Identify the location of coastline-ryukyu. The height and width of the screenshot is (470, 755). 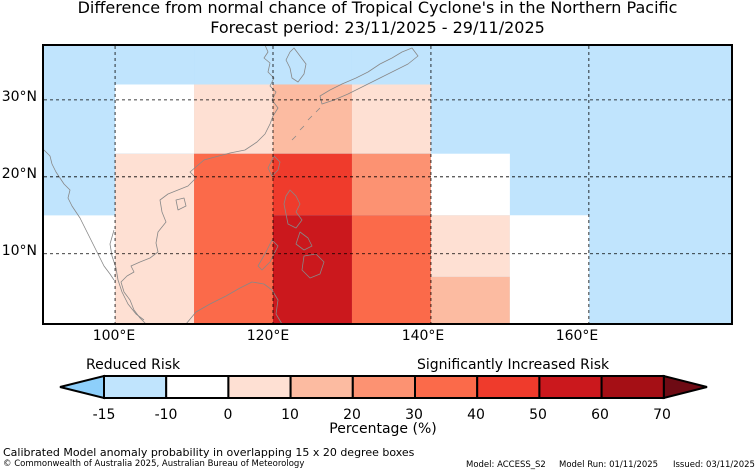
(306, 124).